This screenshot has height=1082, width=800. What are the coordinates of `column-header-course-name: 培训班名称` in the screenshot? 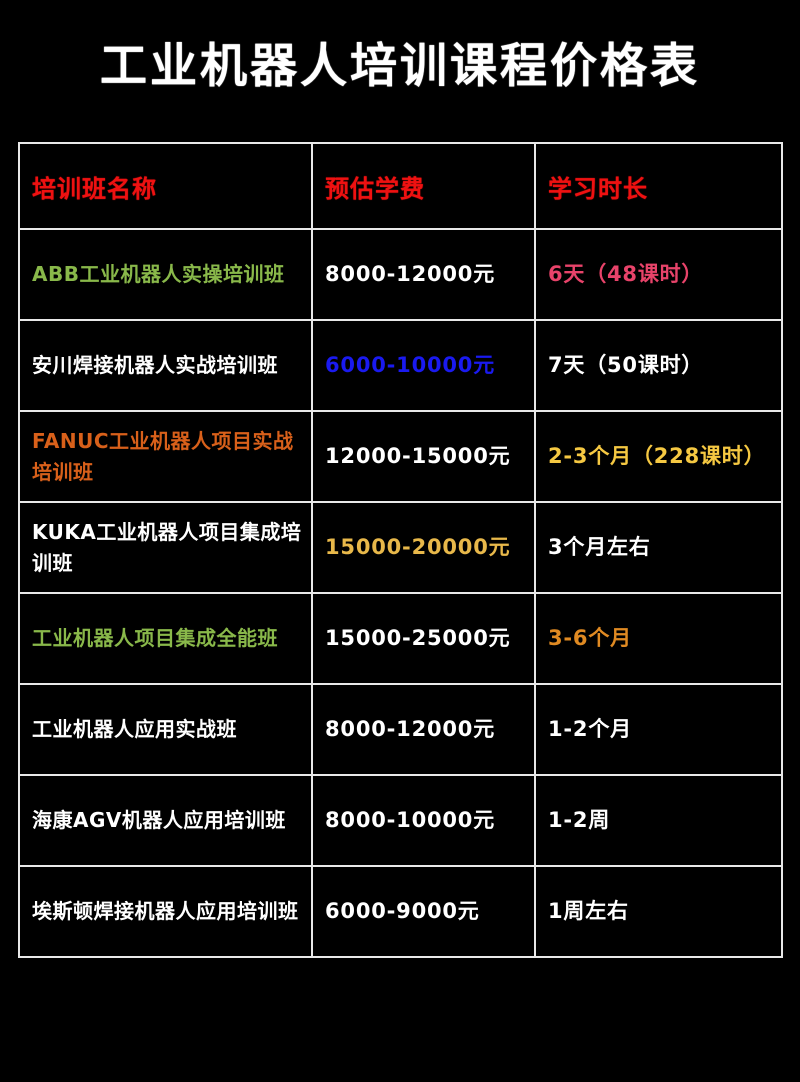 It's located at (165, 186).